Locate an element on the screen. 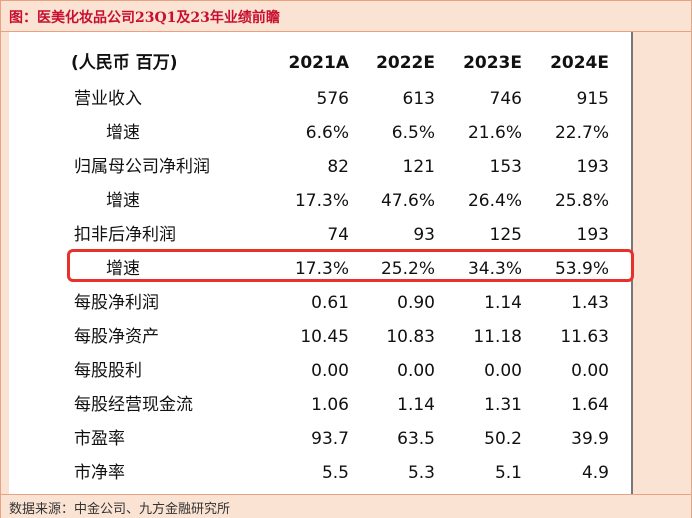  row-label: 每股净资产 is located at coordinates (116, 337).